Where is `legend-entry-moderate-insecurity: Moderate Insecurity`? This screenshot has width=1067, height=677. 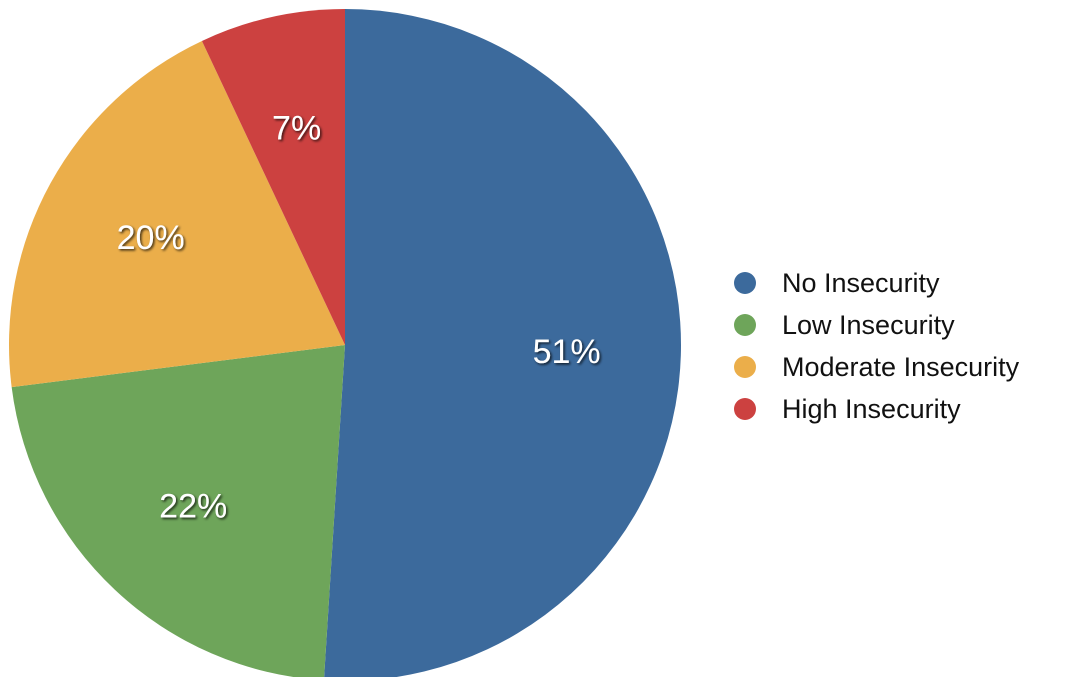
legend-entry-moderate-insecurity: Moderate Insecurity is located at coordinates (901, 367).